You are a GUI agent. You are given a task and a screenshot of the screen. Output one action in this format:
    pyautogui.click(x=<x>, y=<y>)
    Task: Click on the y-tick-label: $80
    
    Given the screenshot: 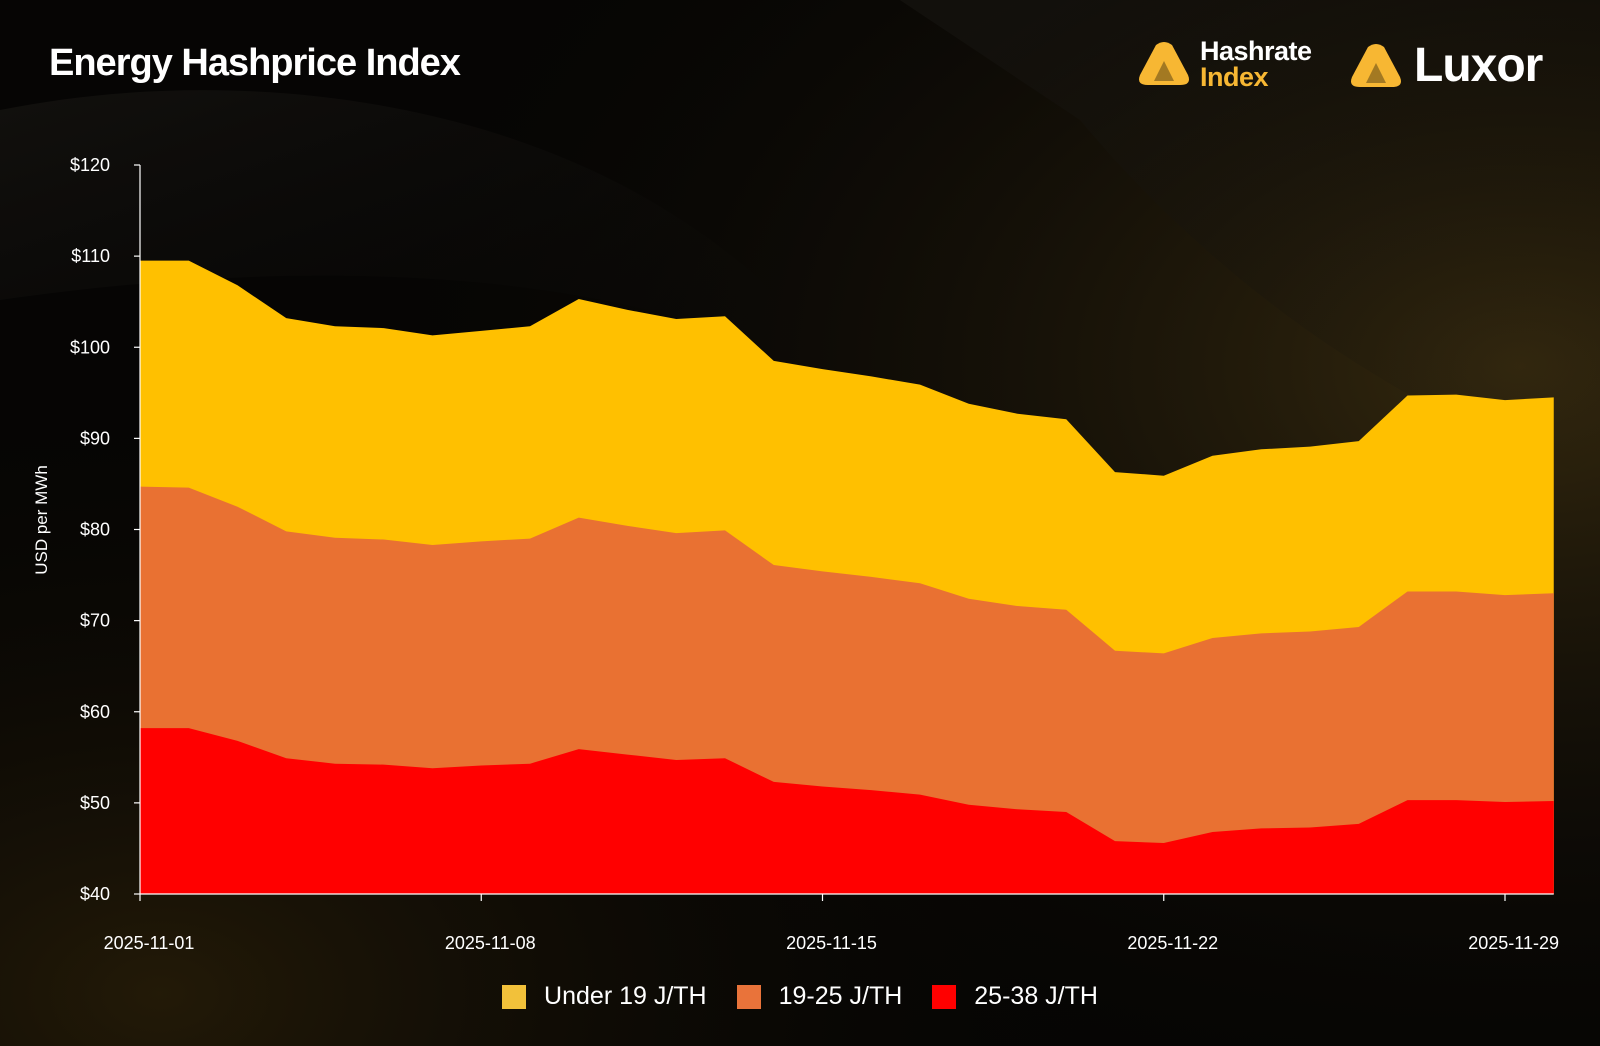 What is the action you would take?
    pyautogui.click(x=95, y=530)
    